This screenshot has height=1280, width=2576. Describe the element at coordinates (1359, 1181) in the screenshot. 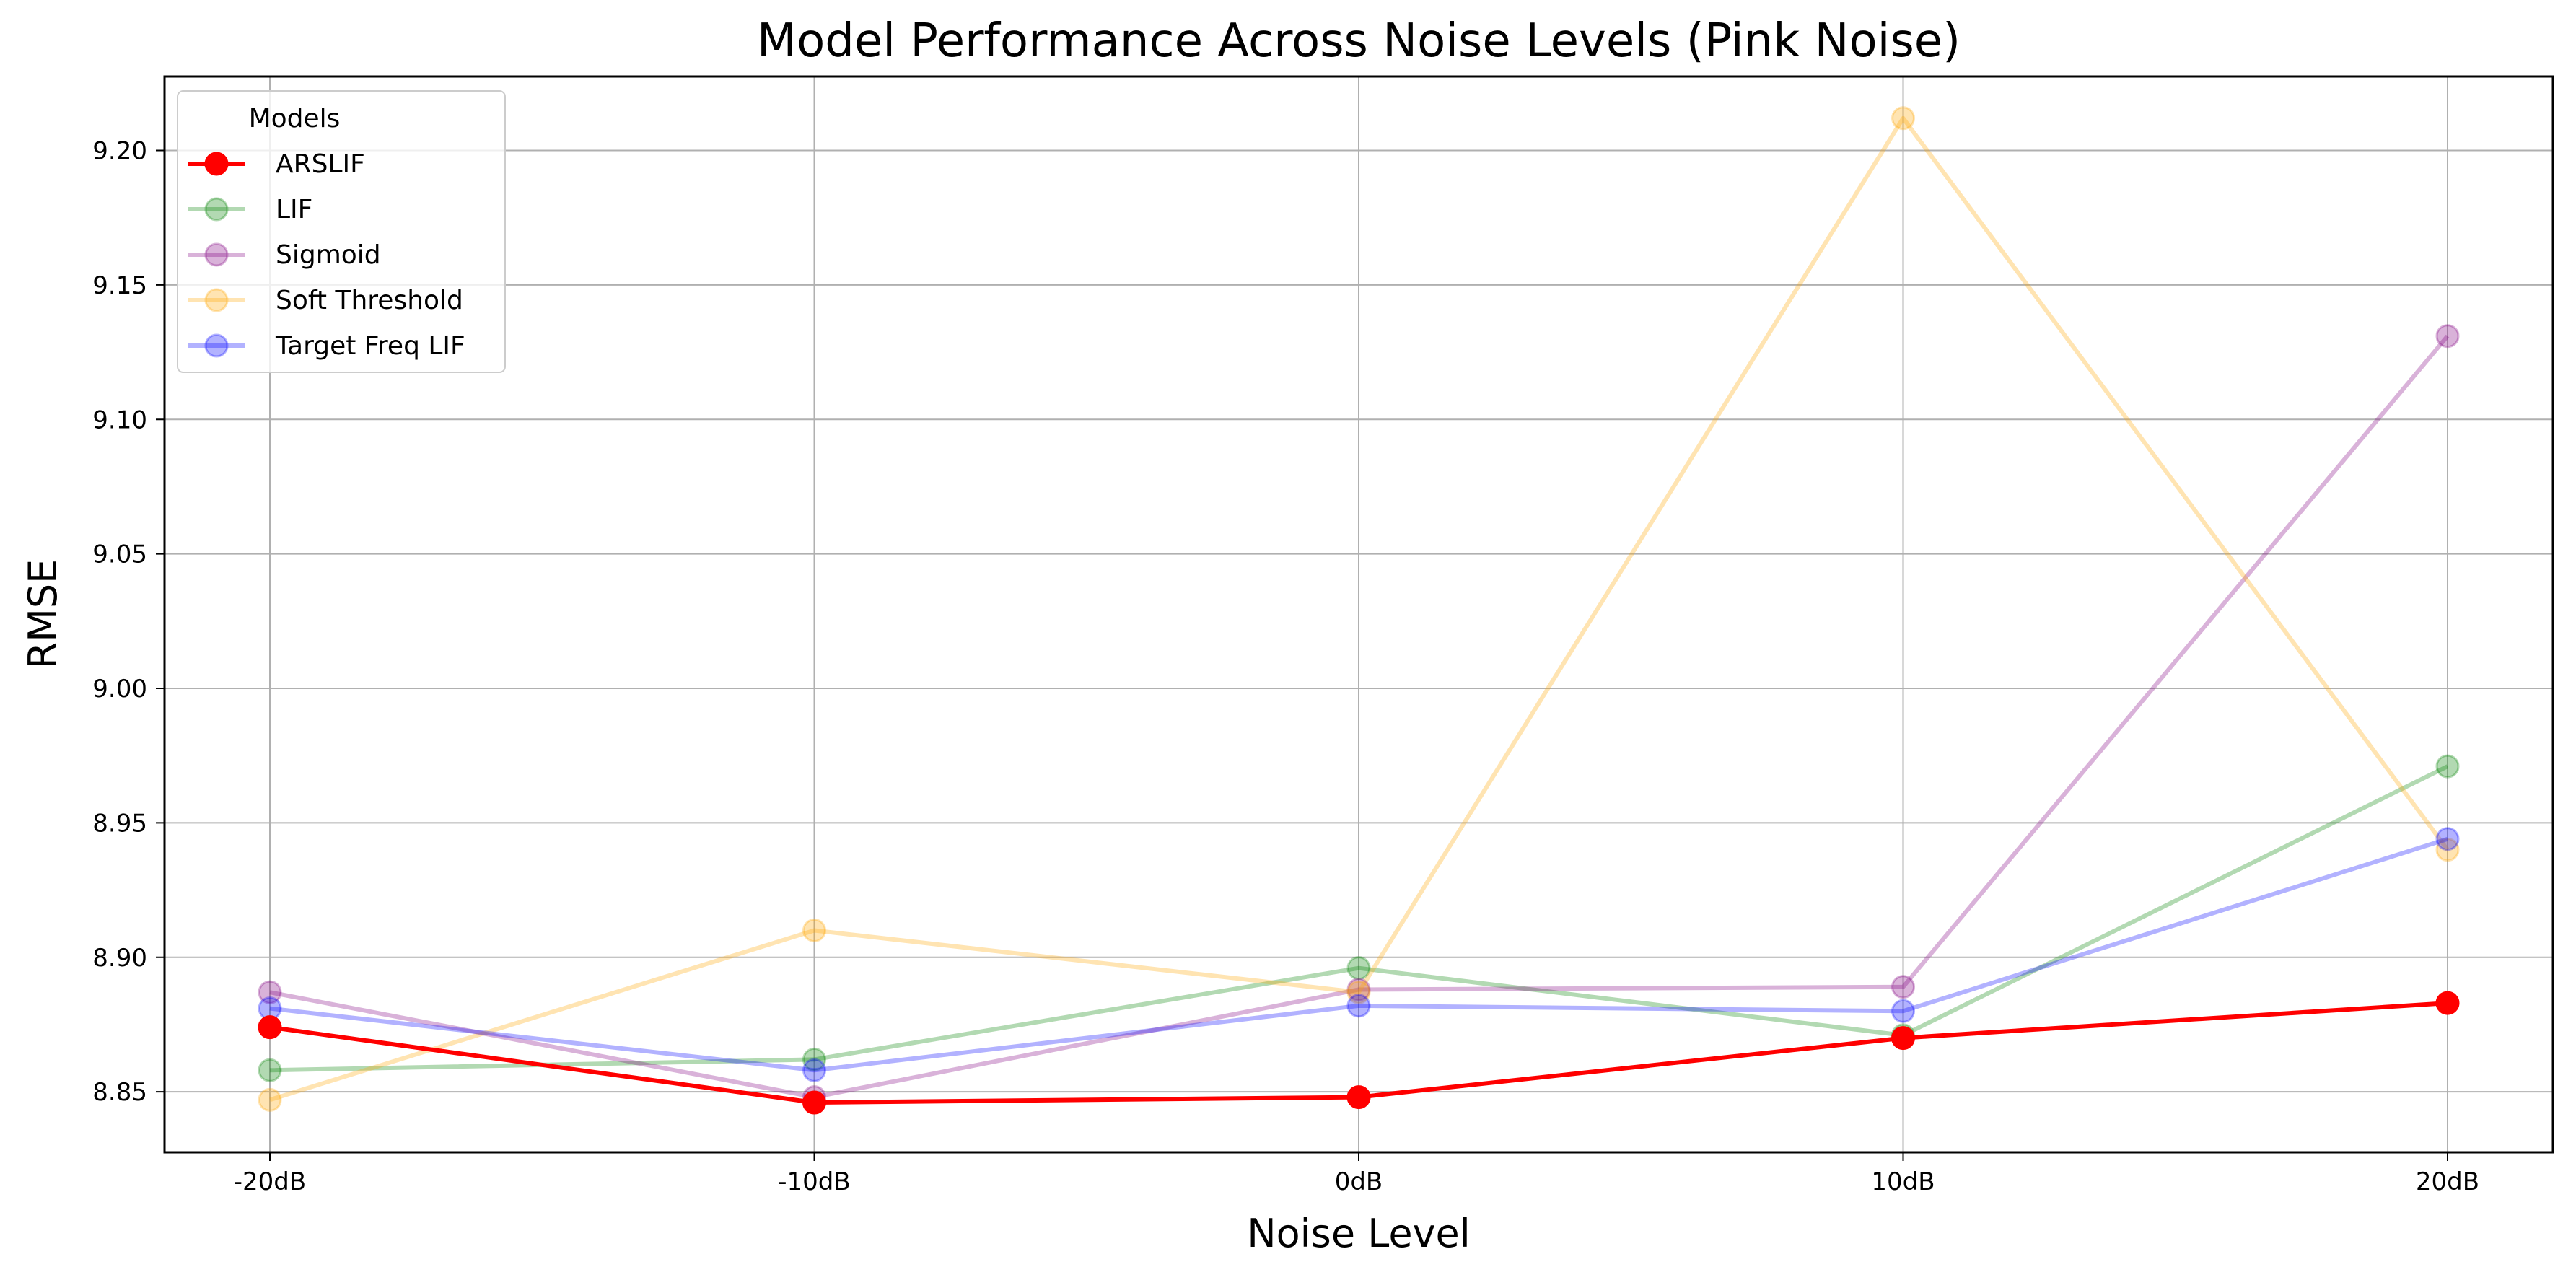

I see `x-tick-label: 0dB` at that location.